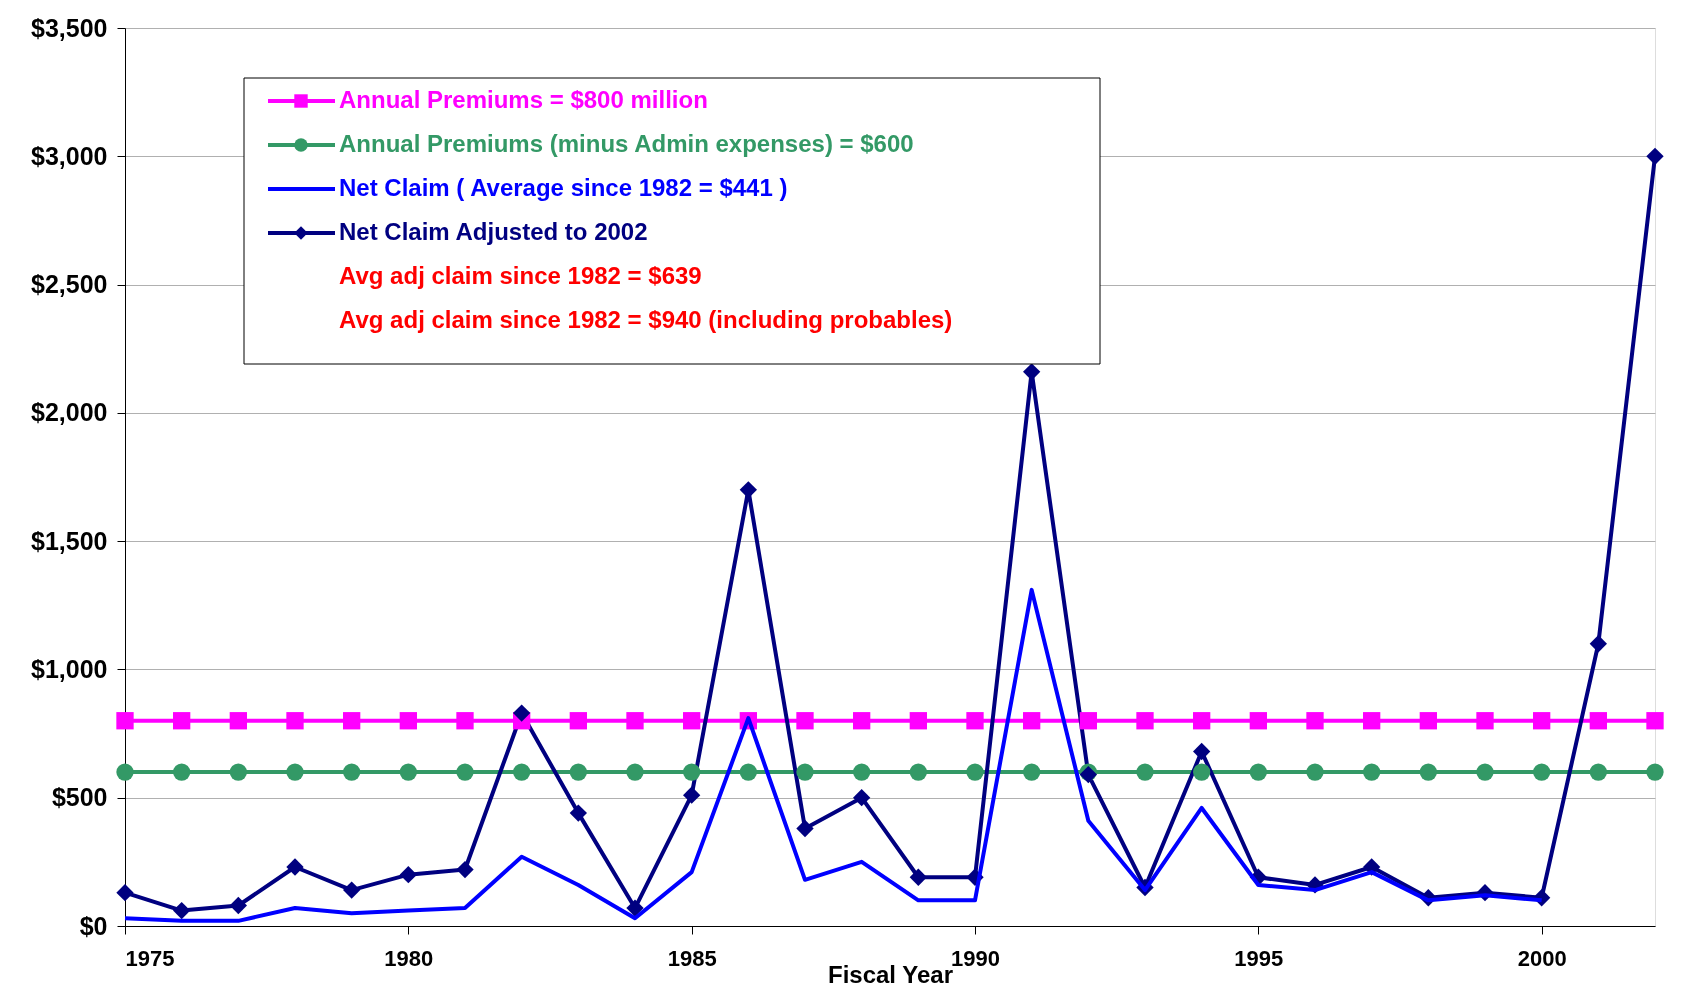 This screenshot has height=998, width=1687. What do you see at coordinates (79, 797) in the screenshot?
I see `y-tick-label: $500` at bounding box center [79, 797].